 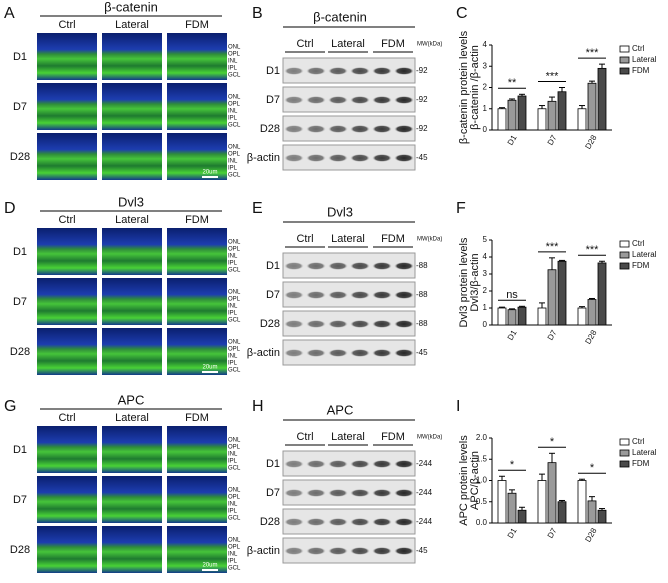 What do you see at coordinates (485, 239) in the screenshot?
I see `y-tick-label: 5` at bounding box center [485, 239].